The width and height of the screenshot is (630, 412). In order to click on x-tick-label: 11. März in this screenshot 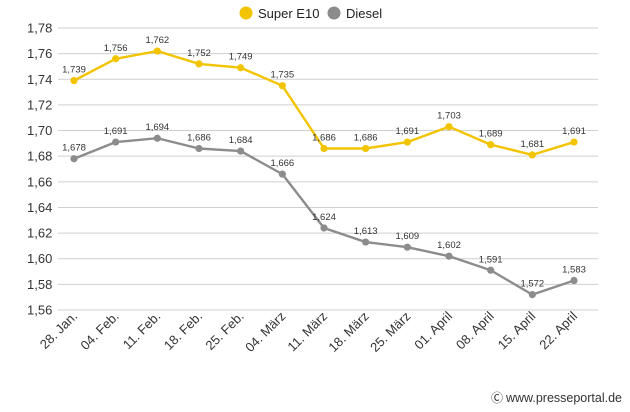, I will do `click(307, 332)`.